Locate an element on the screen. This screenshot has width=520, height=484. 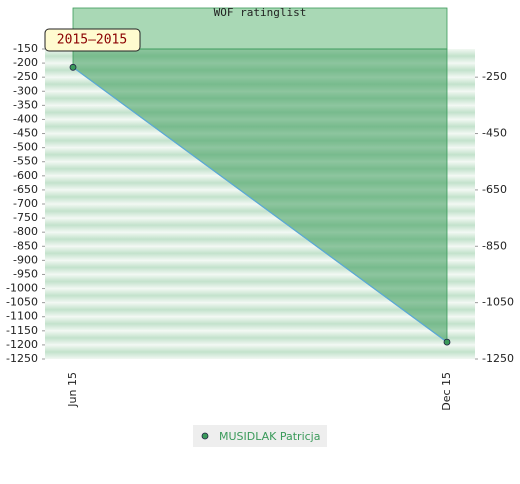
y-tick-label: -1050 is located at coordinates (22, 302).